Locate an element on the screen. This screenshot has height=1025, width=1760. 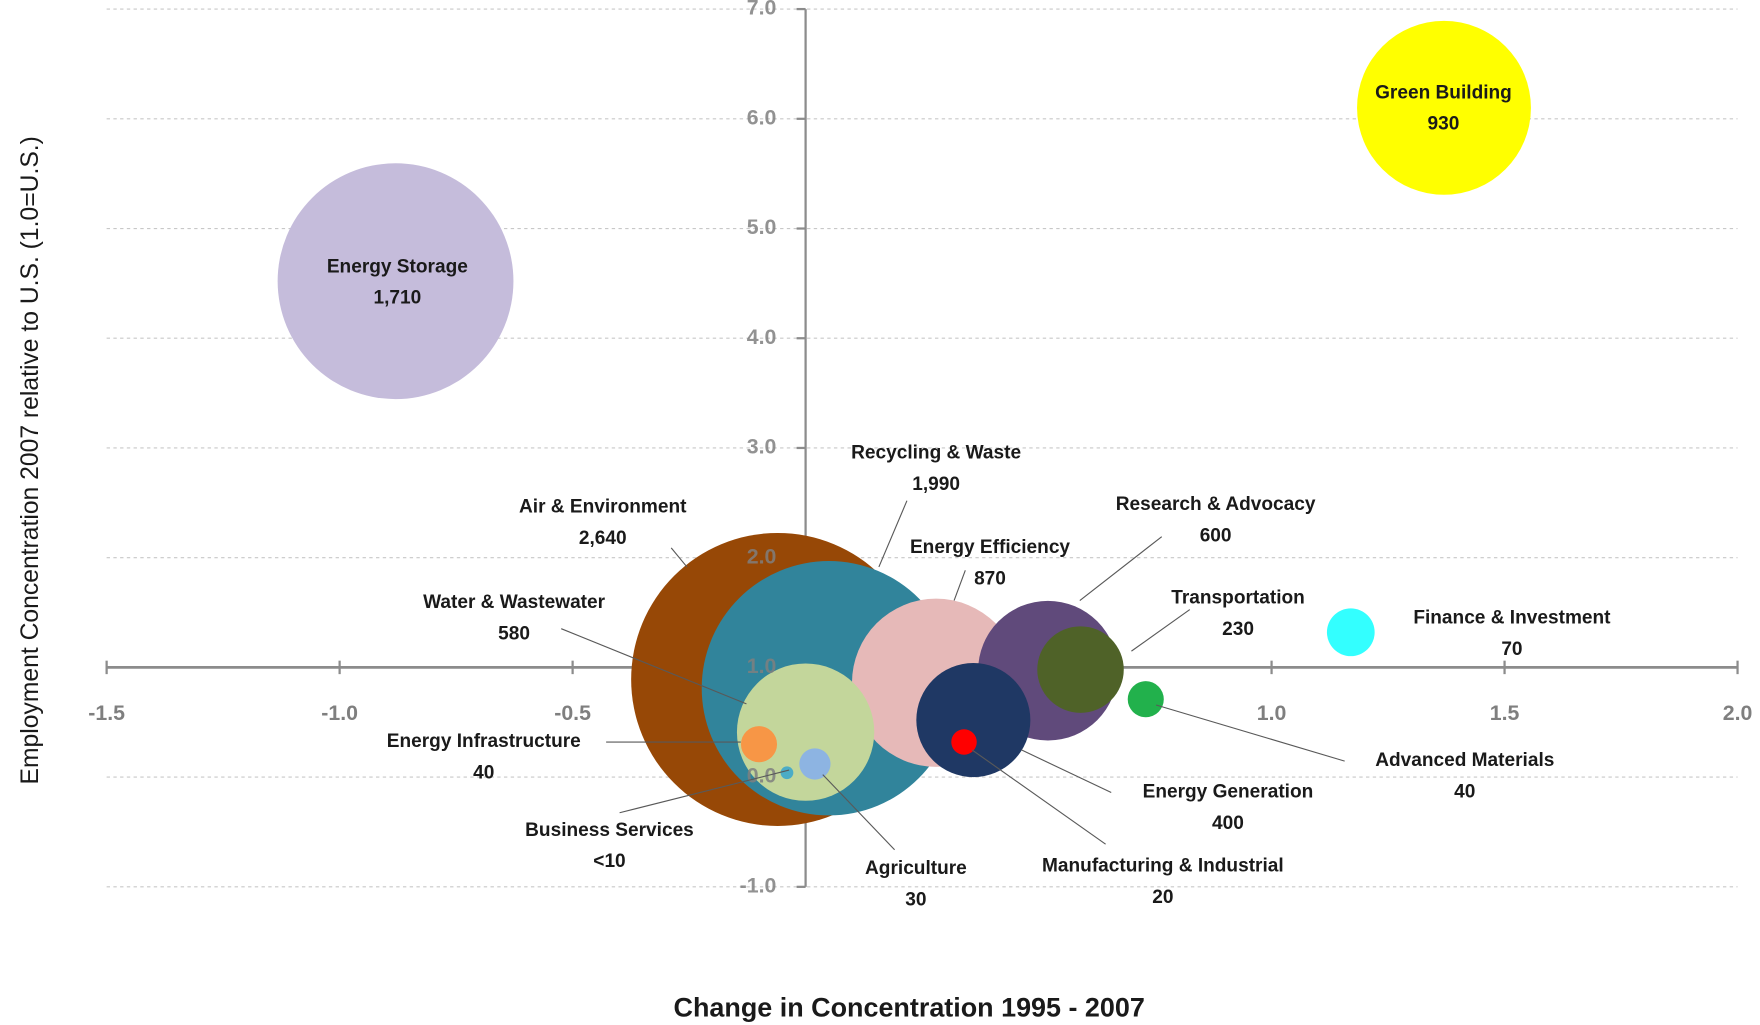
x-tick-label: 2.0 is located at coordinates (1738, 713).